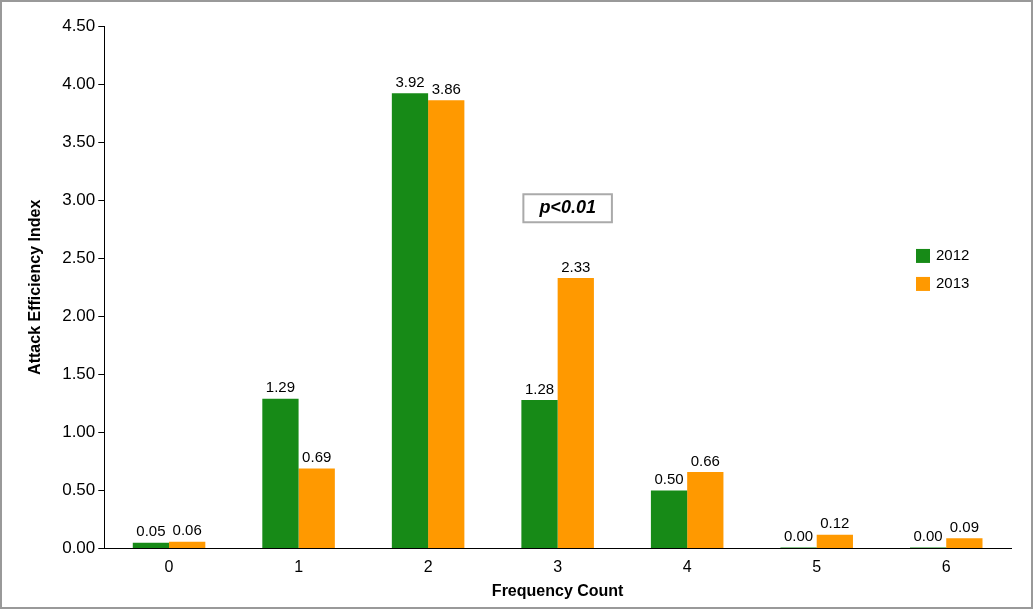 The height and width of the screenshot is (609, 1033). Describe the element at coordinates (79, 432) in the screenshot. I see `y-tick-label: 1.00` at that location.